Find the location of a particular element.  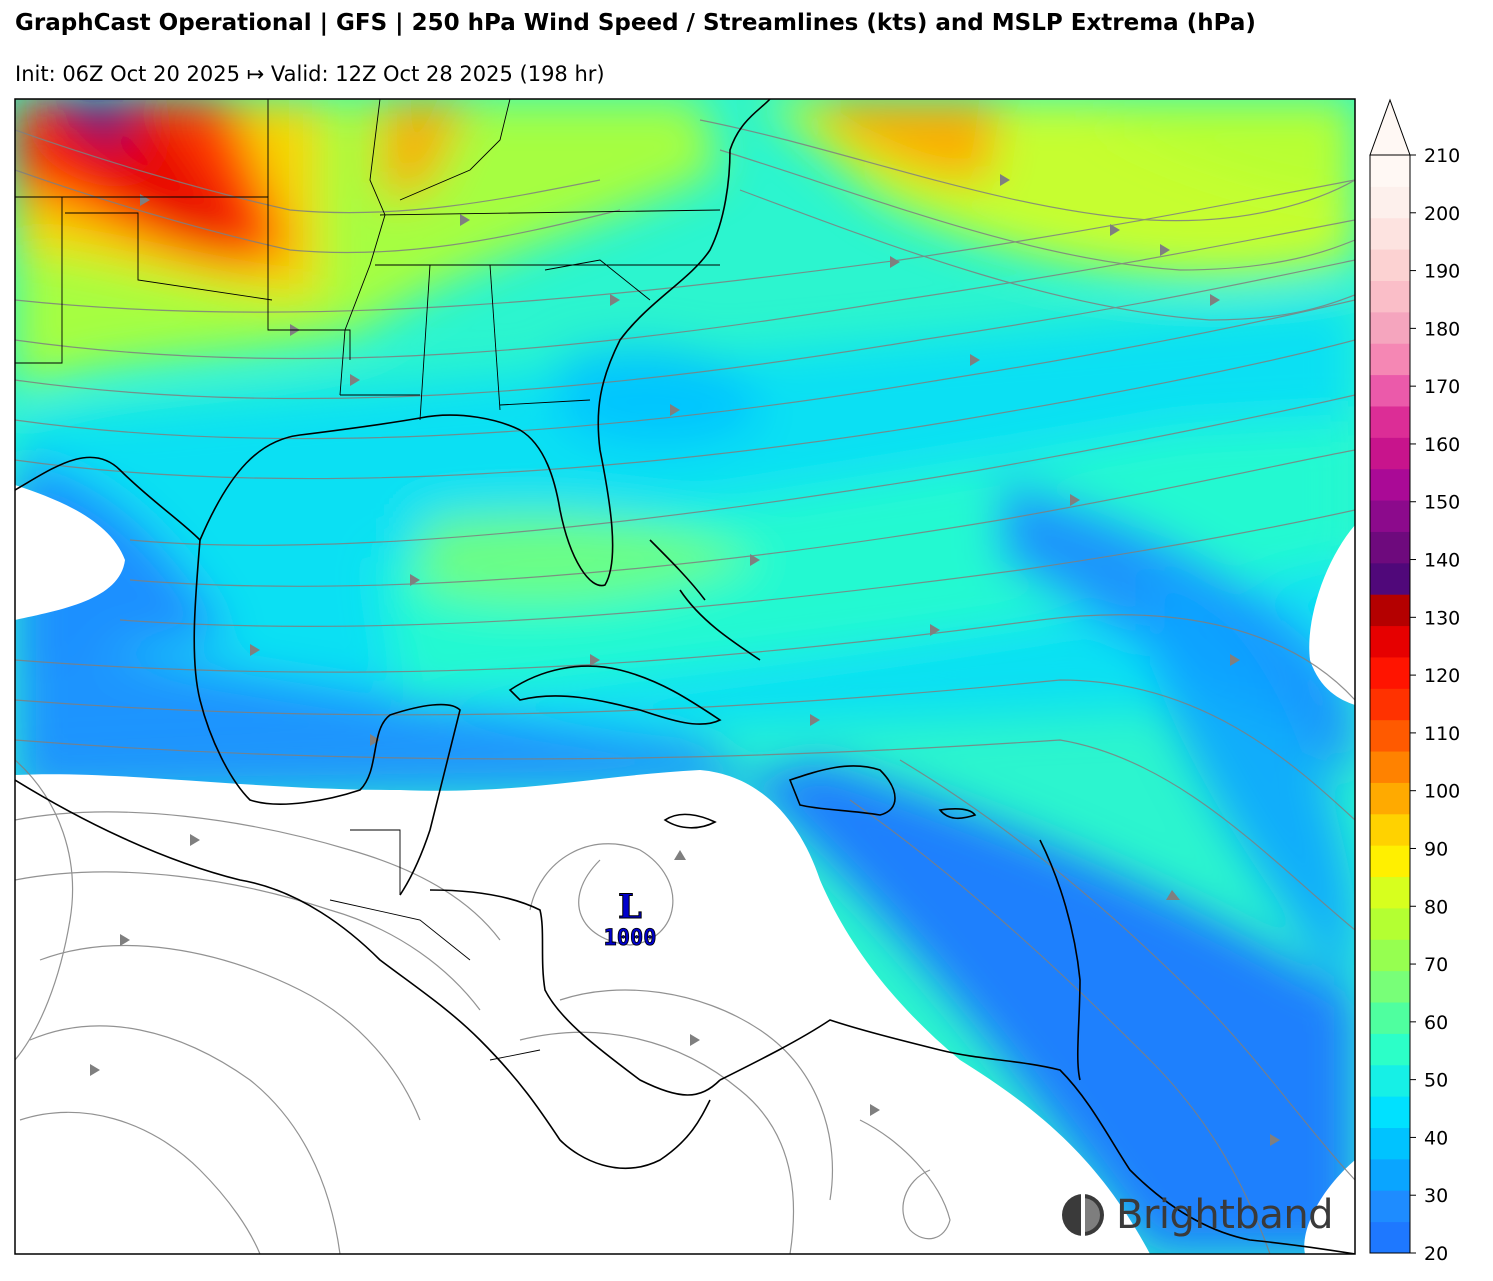

colorbar-extend-arrow is located at coordinates (1390, 127).